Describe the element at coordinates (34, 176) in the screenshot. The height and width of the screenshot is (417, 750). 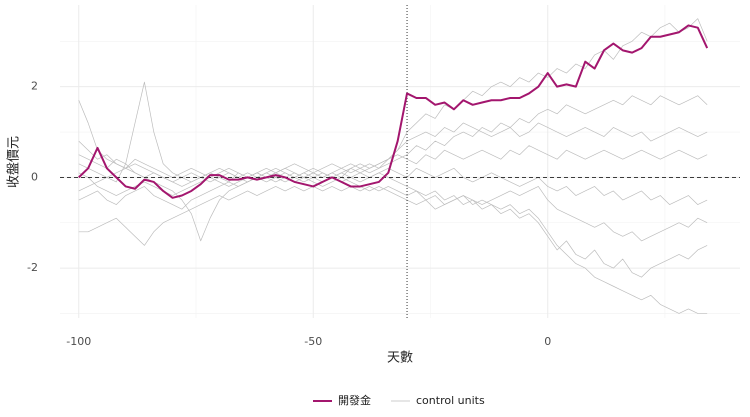
I see `y-tick-label: 0` at that location.